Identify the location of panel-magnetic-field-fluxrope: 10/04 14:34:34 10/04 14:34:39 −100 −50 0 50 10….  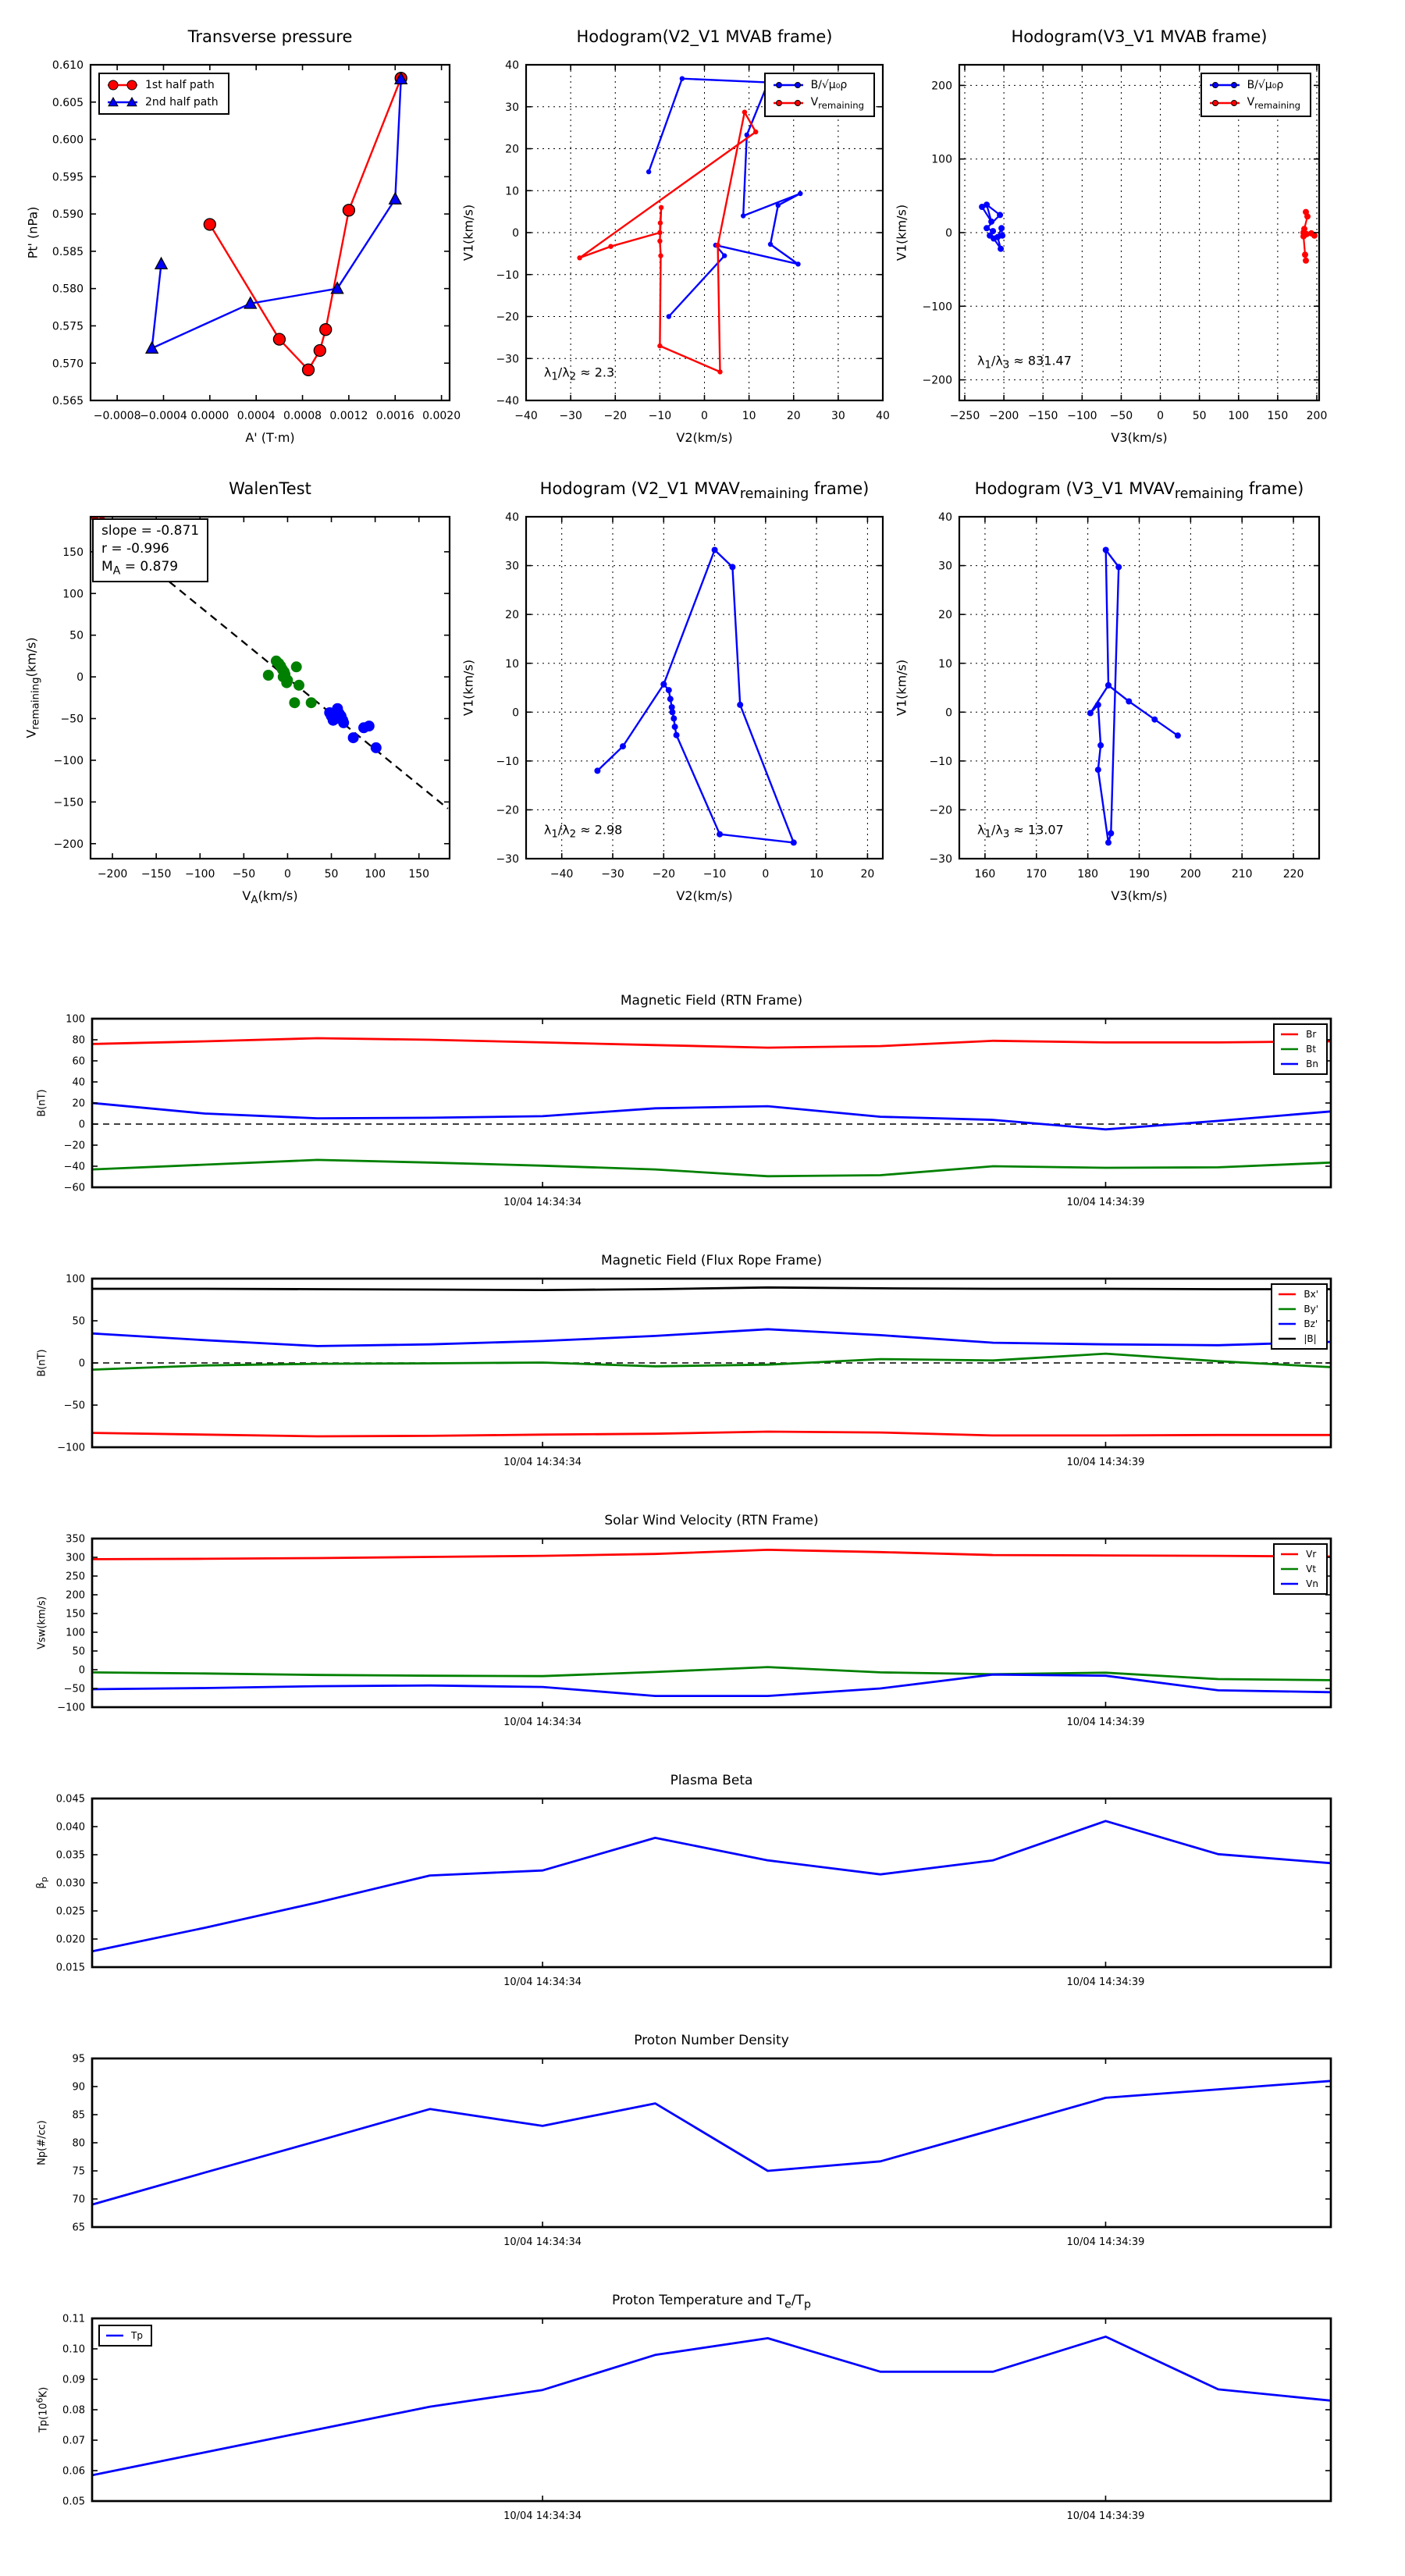
(684, 1360).